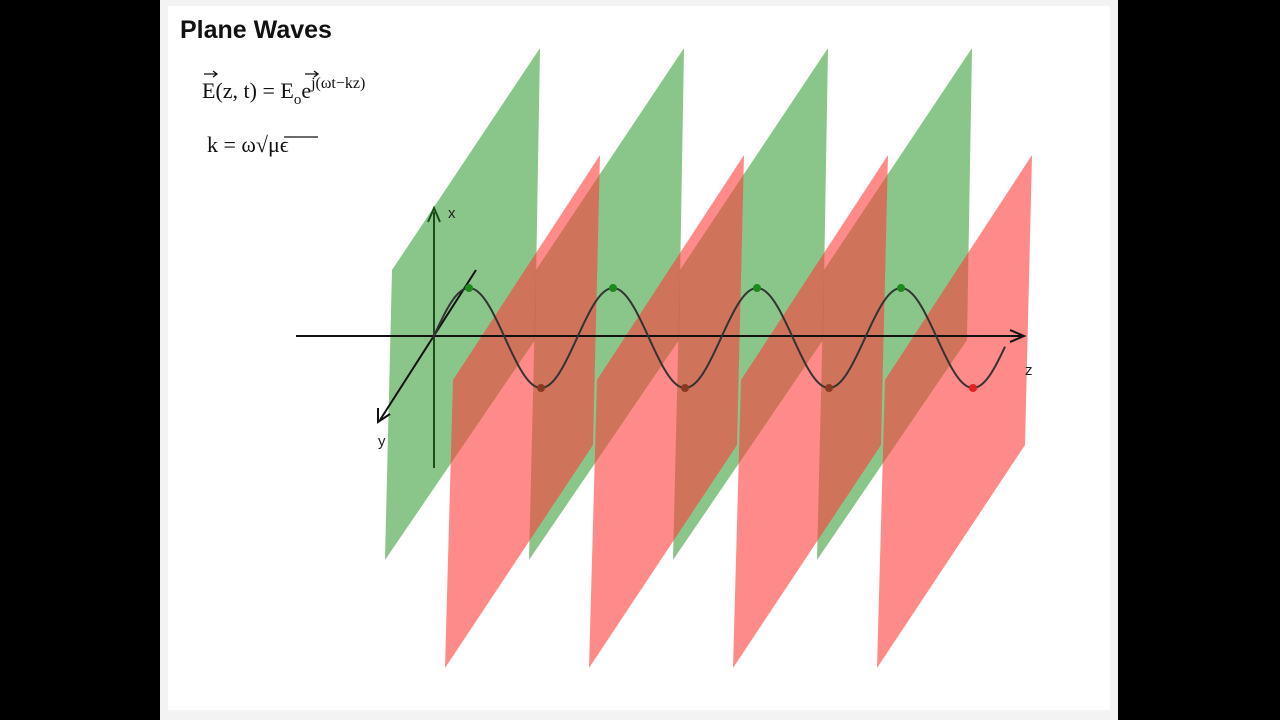  What do you see at coordinates (262, 144) in the screenshot?
I see `eq-part: √` at bounding box center [262, 144].